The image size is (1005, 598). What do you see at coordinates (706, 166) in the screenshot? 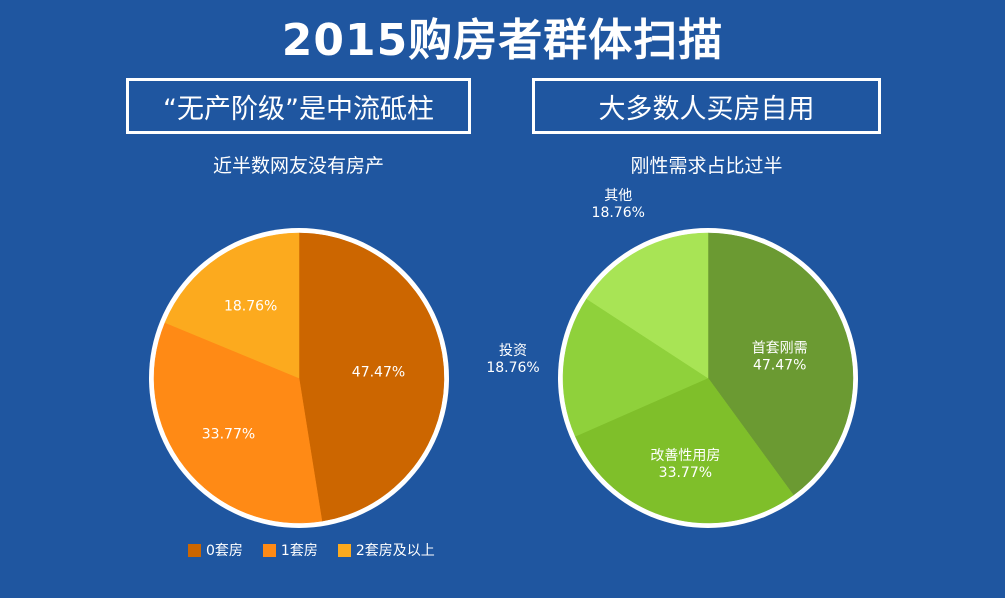
I see `right-subtitle: 刚性需求占比过半` at bounding box center [706, 166].